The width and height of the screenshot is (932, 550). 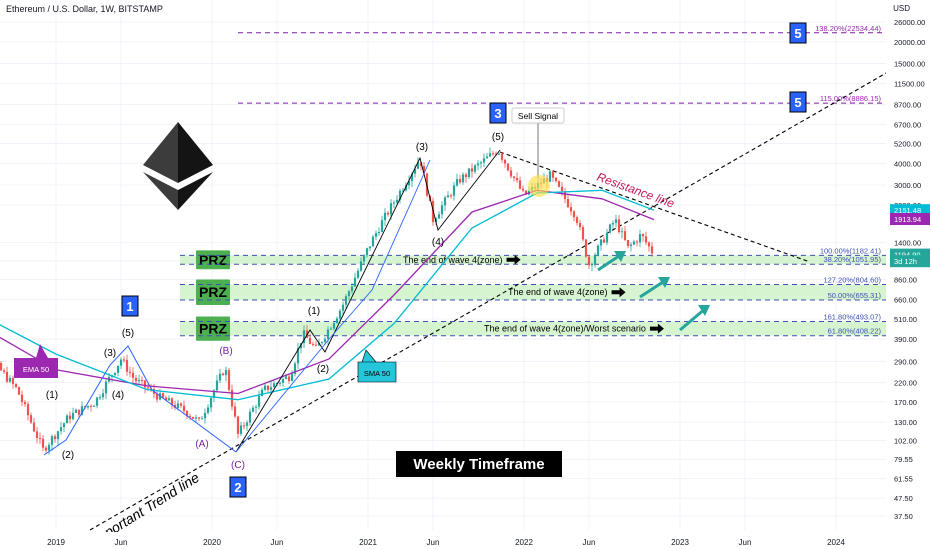 What do you see at coordinates (905, 339) in the screenshot?
I see `y-tick-label: 390.00` at bounding box center [905, 339].